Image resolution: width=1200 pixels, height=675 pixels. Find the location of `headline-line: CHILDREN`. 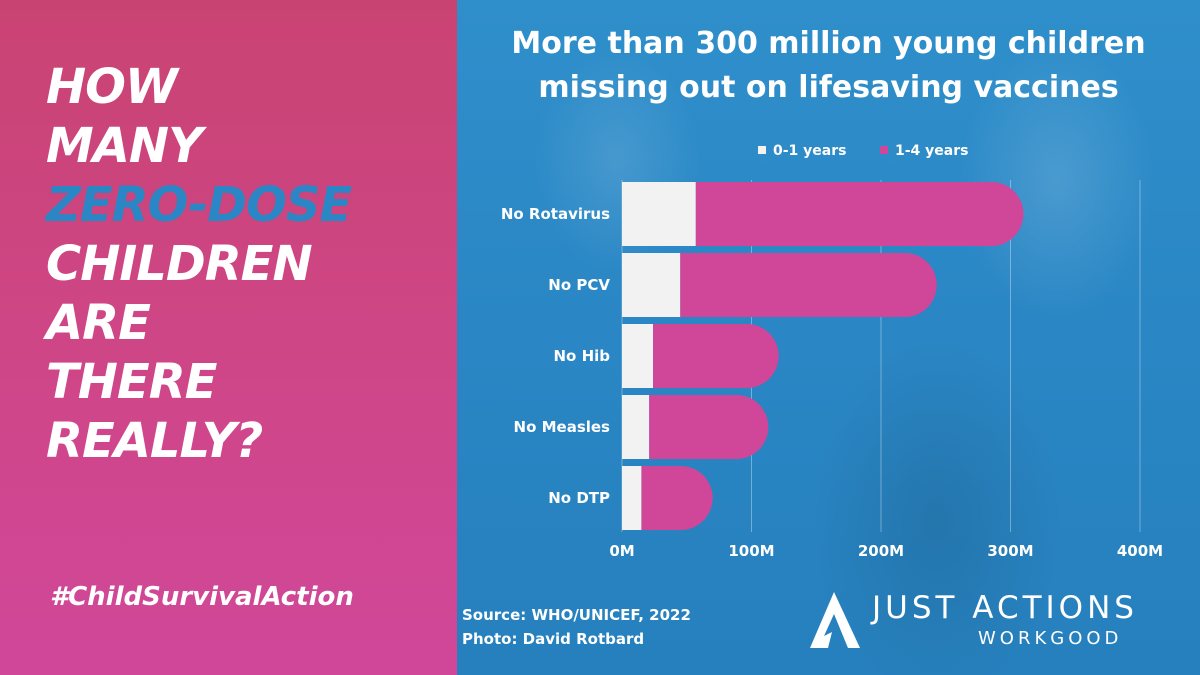

headline-line: CHILDREN is located at coordinates (179, 264).